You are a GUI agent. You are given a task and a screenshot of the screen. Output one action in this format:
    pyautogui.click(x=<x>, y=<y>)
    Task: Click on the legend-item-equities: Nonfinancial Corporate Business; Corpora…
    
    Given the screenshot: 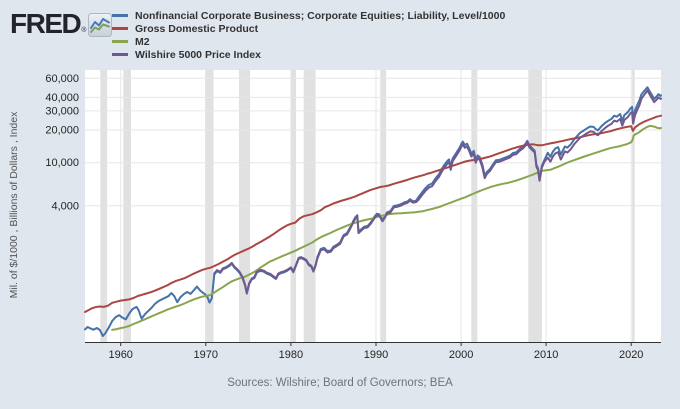 What is the action you would take?
    pyautogui.click(x=308, y=15)
    